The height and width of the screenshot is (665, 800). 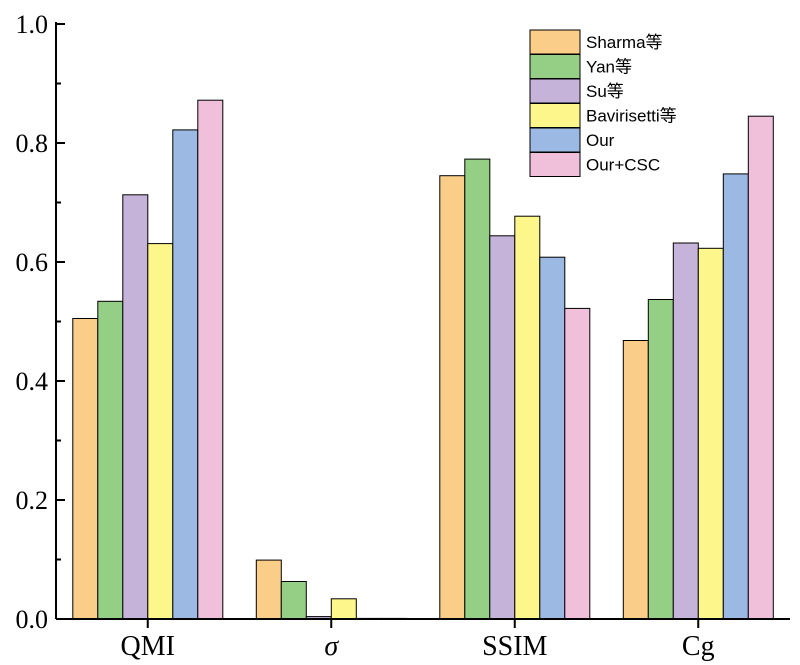 I want to click on y-tick-label: 0.0, so click(x=32, y=619).